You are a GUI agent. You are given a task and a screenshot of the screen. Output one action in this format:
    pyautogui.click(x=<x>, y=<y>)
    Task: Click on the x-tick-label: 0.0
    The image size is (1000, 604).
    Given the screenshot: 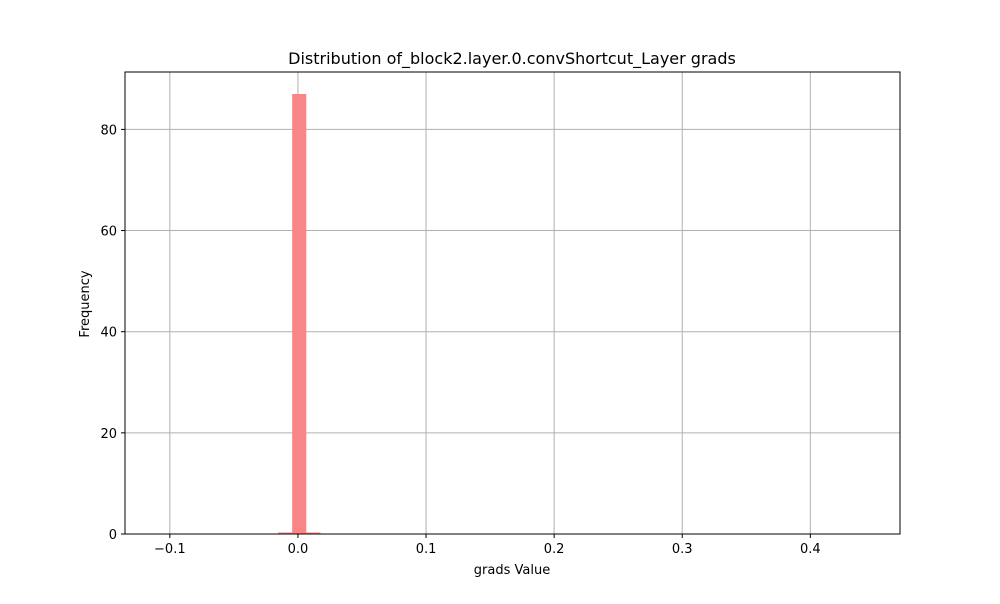 What is the action you would take?
    pyautogui.click(x=298, y=549)
    